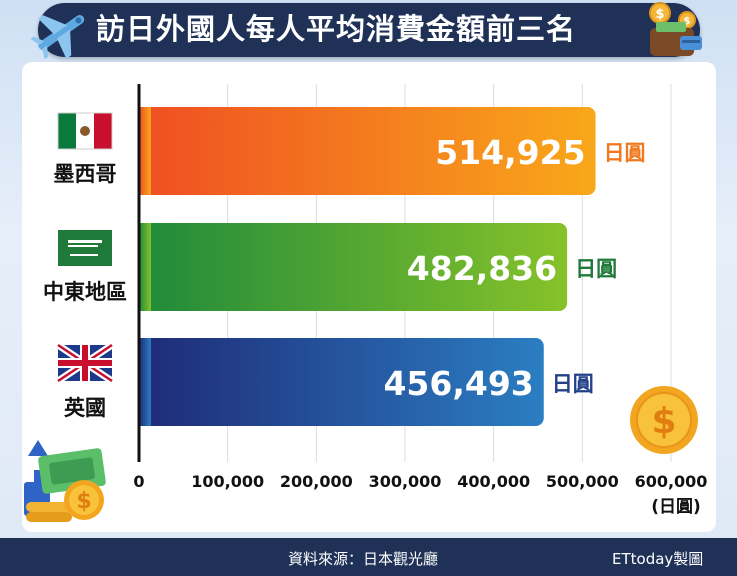  Describe the element at coordinates (363, 559) in the screenshot. I see `source-text: 資料來源：日本觀光廳` at that location.